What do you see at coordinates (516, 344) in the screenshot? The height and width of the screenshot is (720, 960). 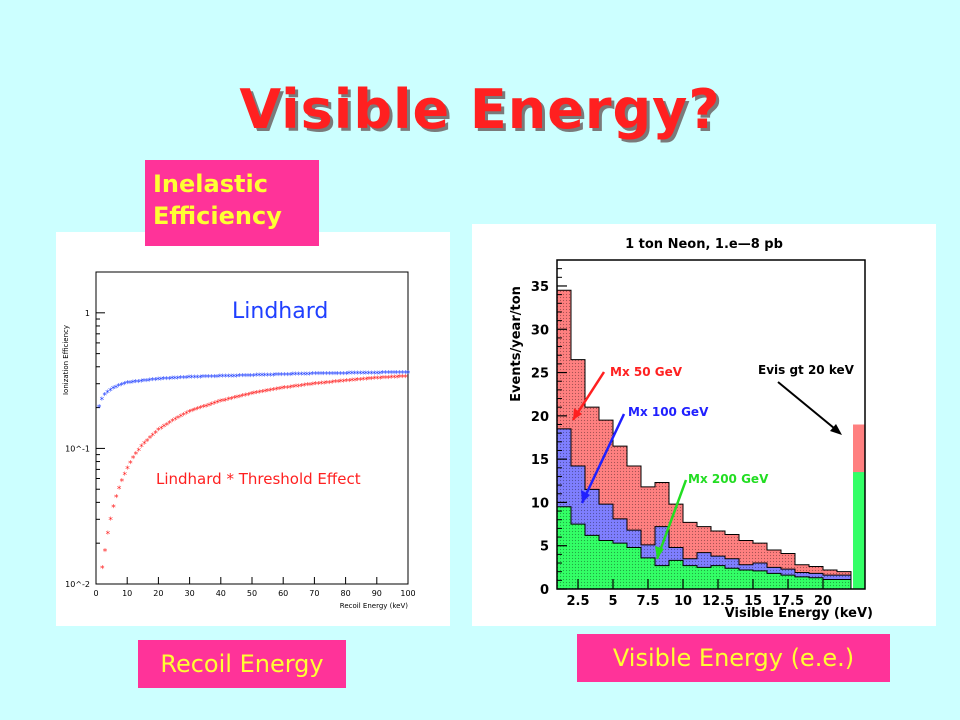 I see `y-axis-label: Events/year/ton` at bounding box center [516, 344].